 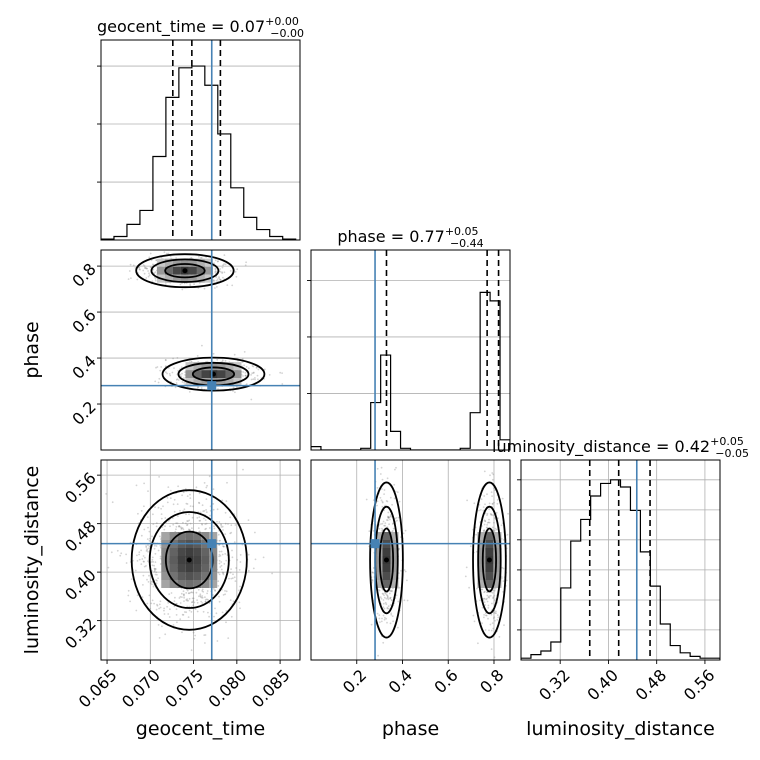 I want to click on x-tick-label: 0.4, so click(x=400, y=681).